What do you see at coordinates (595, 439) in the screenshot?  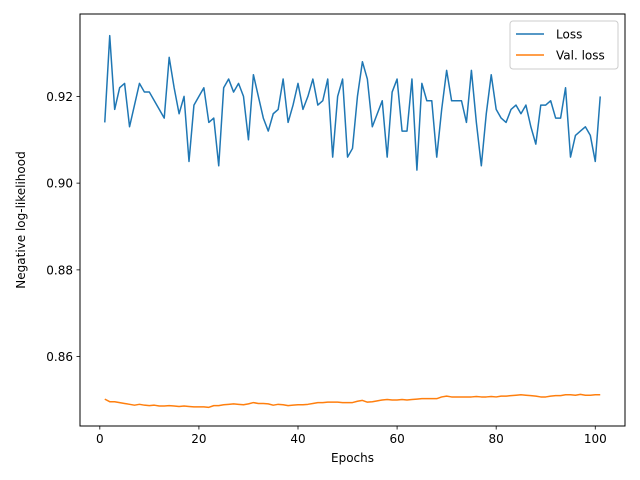 I see `x-tick-label: 100` at bounding box center [595, 439].